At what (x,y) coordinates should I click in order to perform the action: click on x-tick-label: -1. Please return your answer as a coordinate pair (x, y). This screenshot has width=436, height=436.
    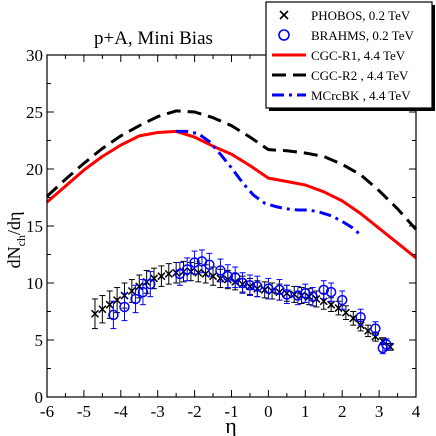
    Looking at the image, I should click on (231, 411).